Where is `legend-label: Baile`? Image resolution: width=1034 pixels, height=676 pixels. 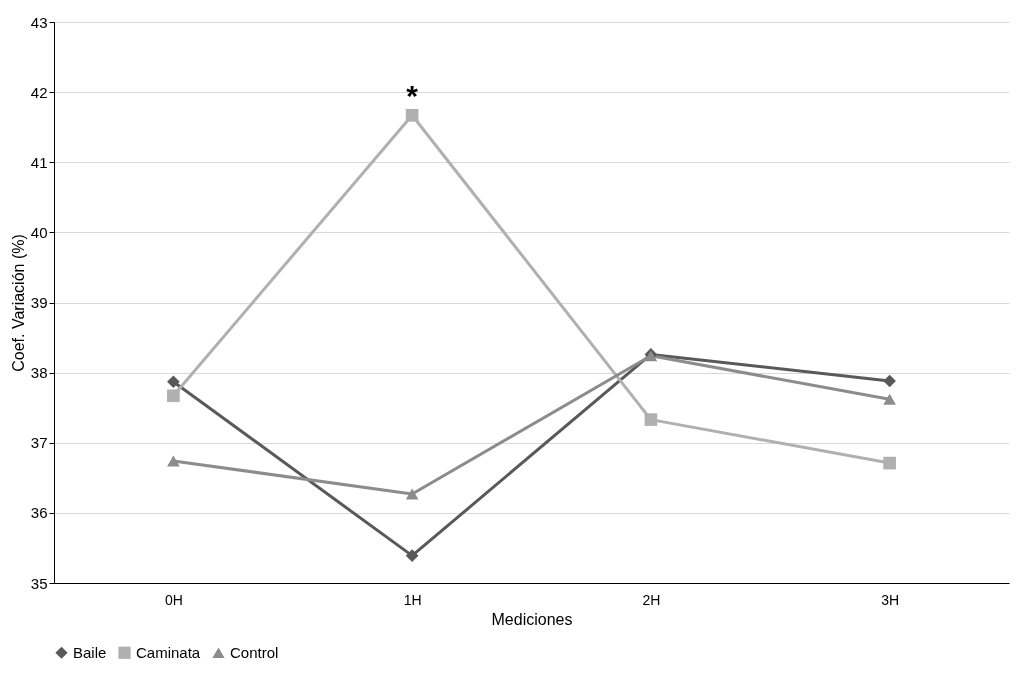 legend-label: Baile is located at coordinates (90, 652).